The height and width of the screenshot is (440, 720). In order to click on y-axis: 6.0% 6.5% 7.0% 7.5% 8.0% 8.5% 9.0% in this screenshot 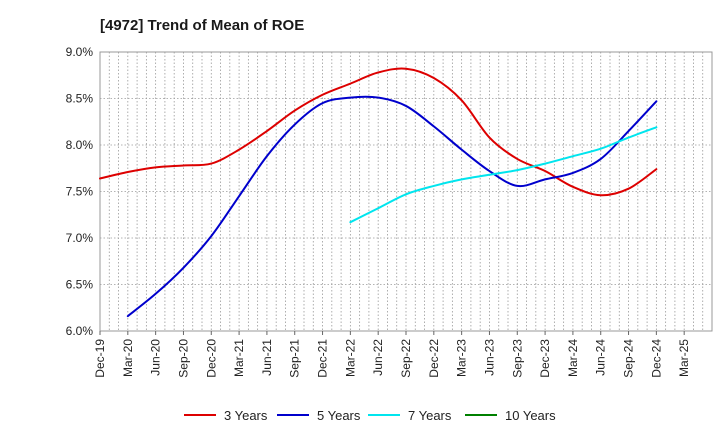, I will do `click(80, 191)`.